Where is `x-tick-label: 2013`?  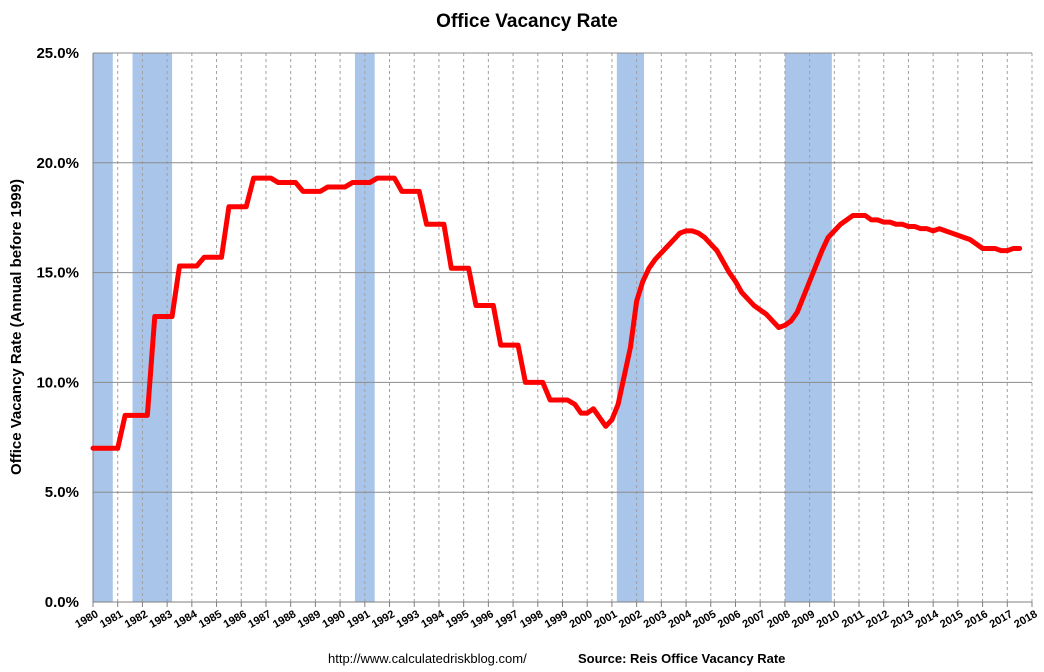 x-tick-label: 2013 is located at coordinates (902, 619).